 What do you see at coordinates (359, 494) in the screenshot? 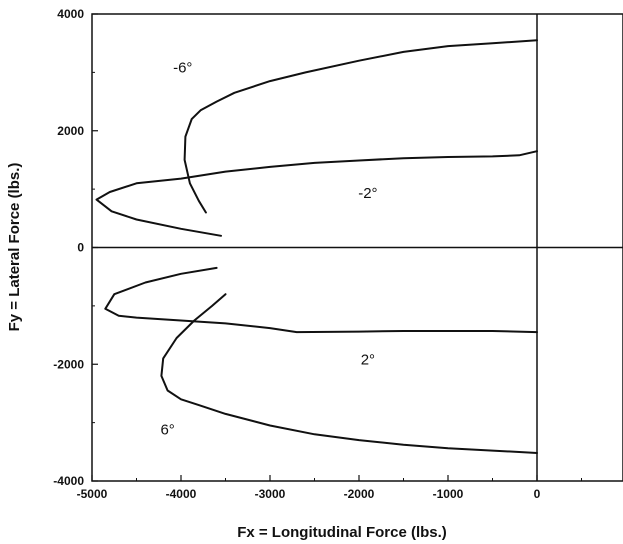
I see `x-tick-label: -2000` at bounding box center [359, 494].